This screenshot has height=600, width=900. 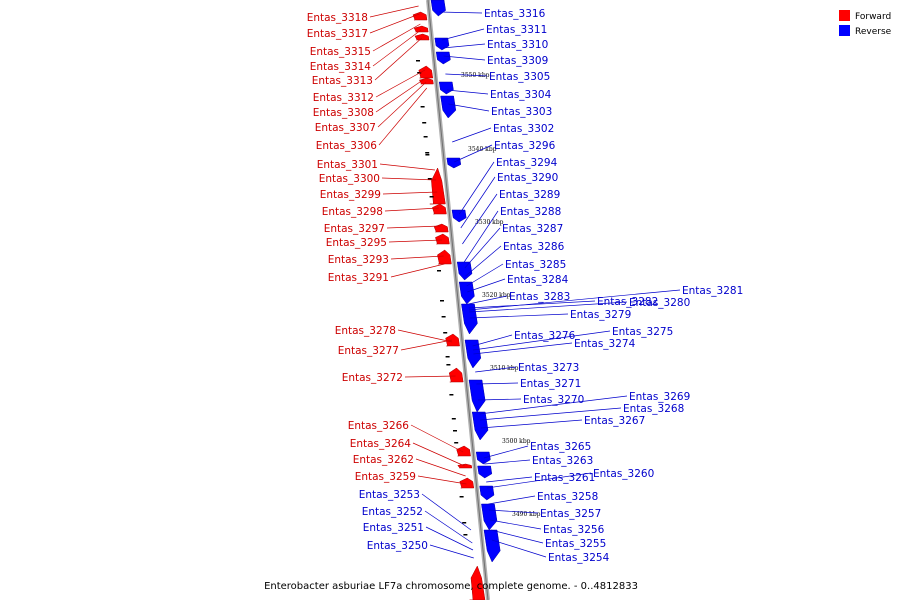 What do you see at coordinates (519, 77) in the screenshot?
I see `gene-label: Entas_3305` at bounding box center [519, 77].